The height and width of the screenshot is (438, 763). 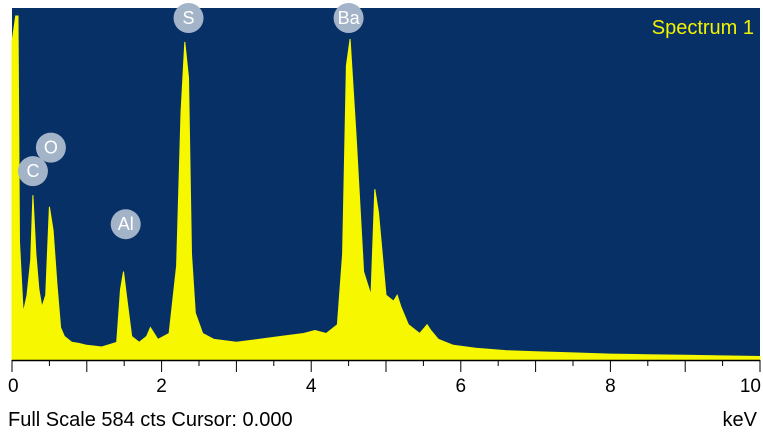 What do you see at coordinates (161, 386) in the screenshot?
I see `x-tick-label: 2` at bounding box center [161, 386].